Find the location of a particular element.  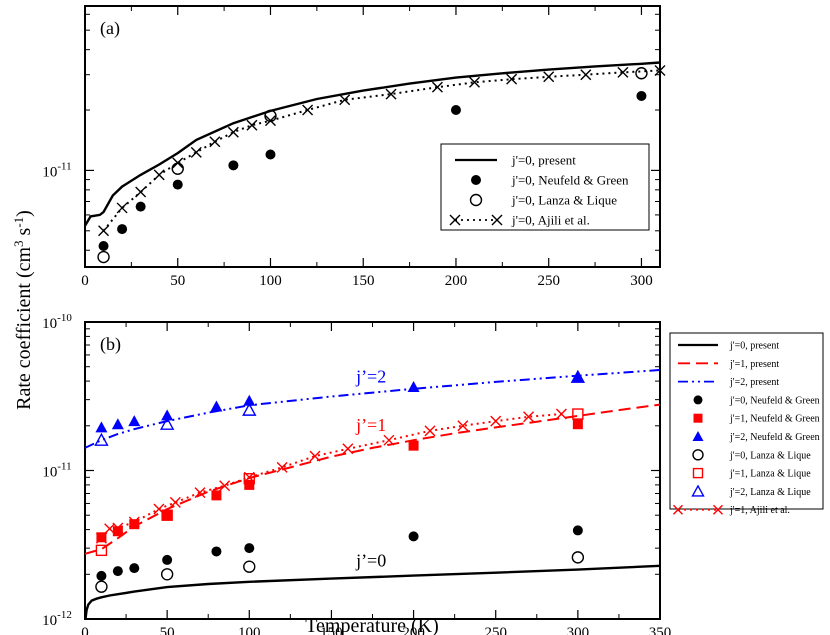

panel-a-legend-label: j'=0, present is located at coordinates (543, 160).